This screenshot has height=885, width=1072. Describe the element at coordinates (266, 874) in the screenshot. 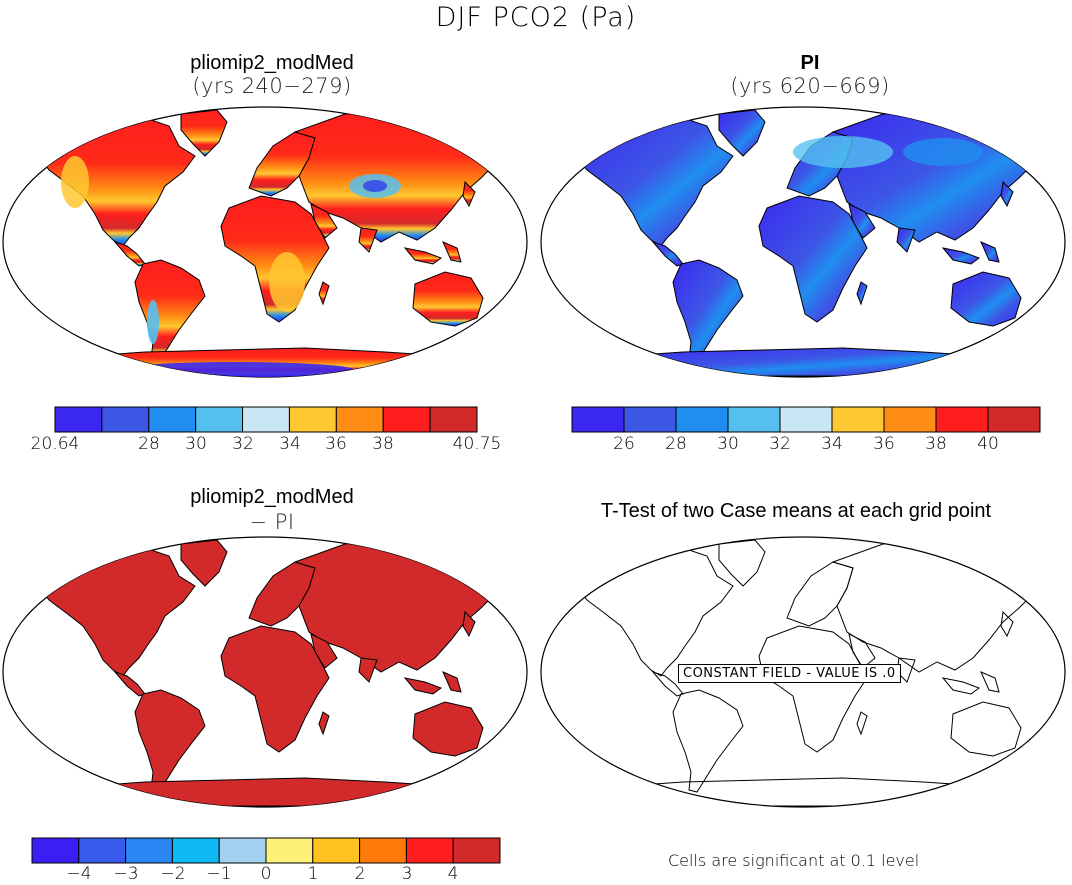

I see `colorbar-tick-label: 0` at that location.